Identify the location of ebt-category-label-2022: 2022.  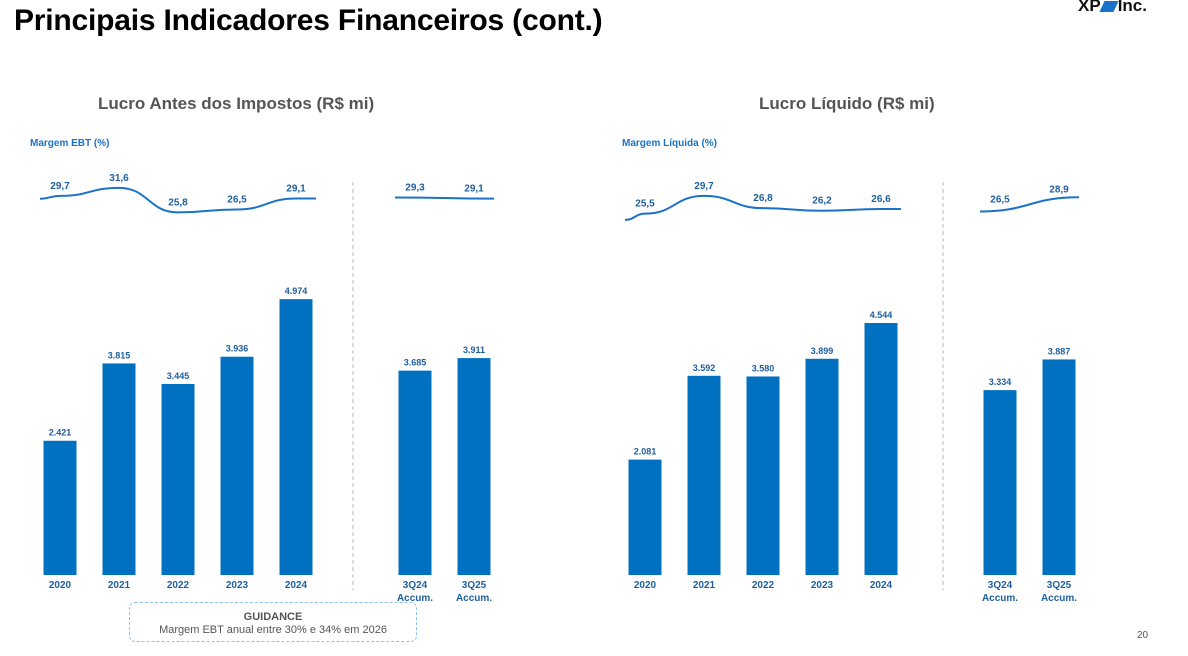
(178, 585).